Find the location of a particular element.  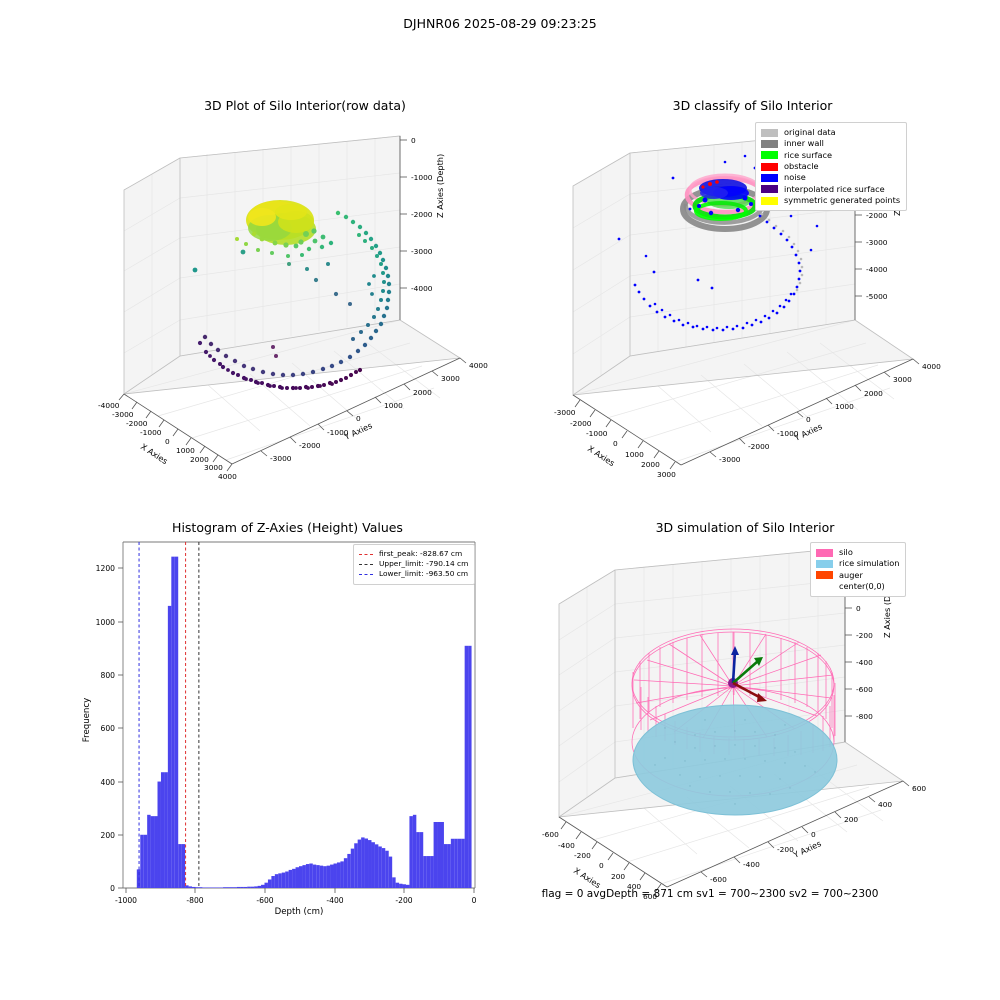

legend-item-first-peak: first_peak: -828.67 cm is located at coordinates (413, 554).